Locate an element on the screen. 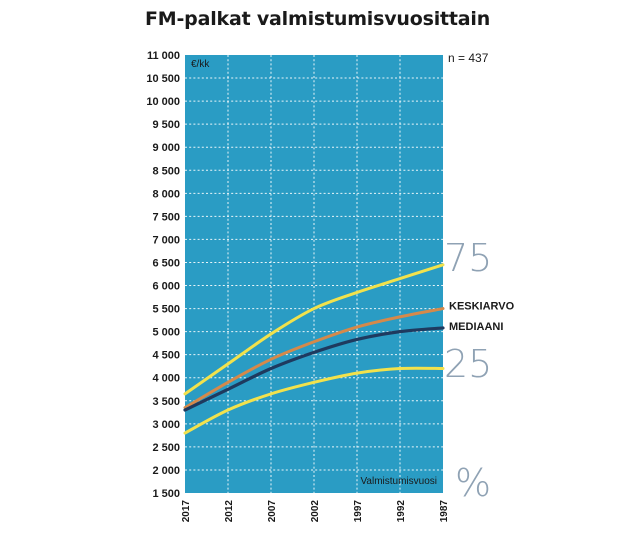  y-tick-label: 2 000 is located at coordinates (166, 471).